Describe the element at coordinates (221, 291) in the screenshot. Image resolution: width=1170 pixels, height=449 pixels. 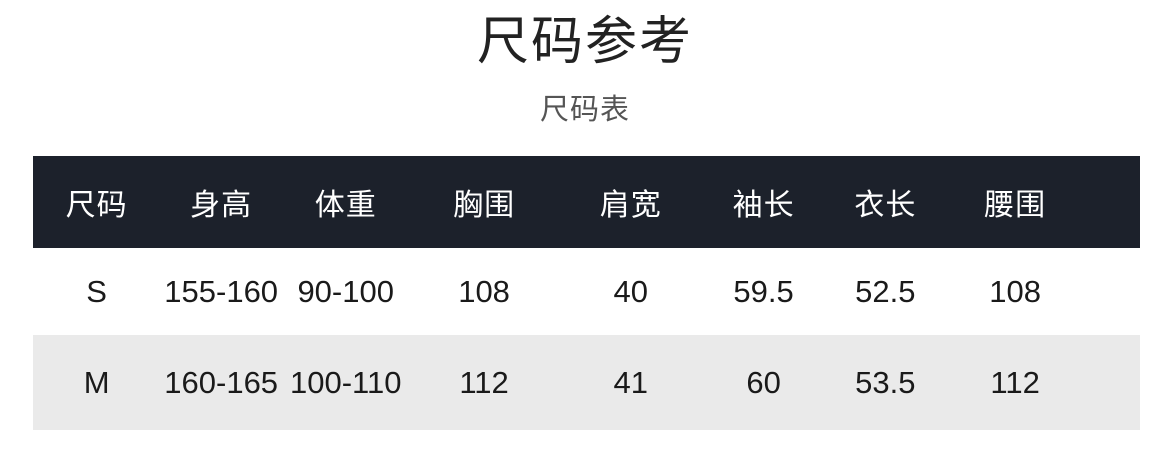
I see `cell-height: 155-160` at that location.